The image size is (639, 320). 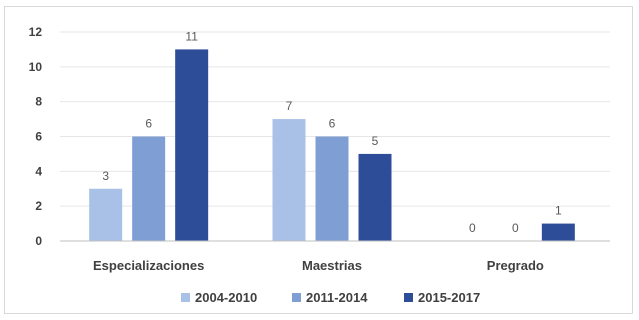 What do you see at coordinates (191, 36) in the screenshot?
I see `data-label-especializaciones-2015-2017: 11` at bounding box center [191, 36].